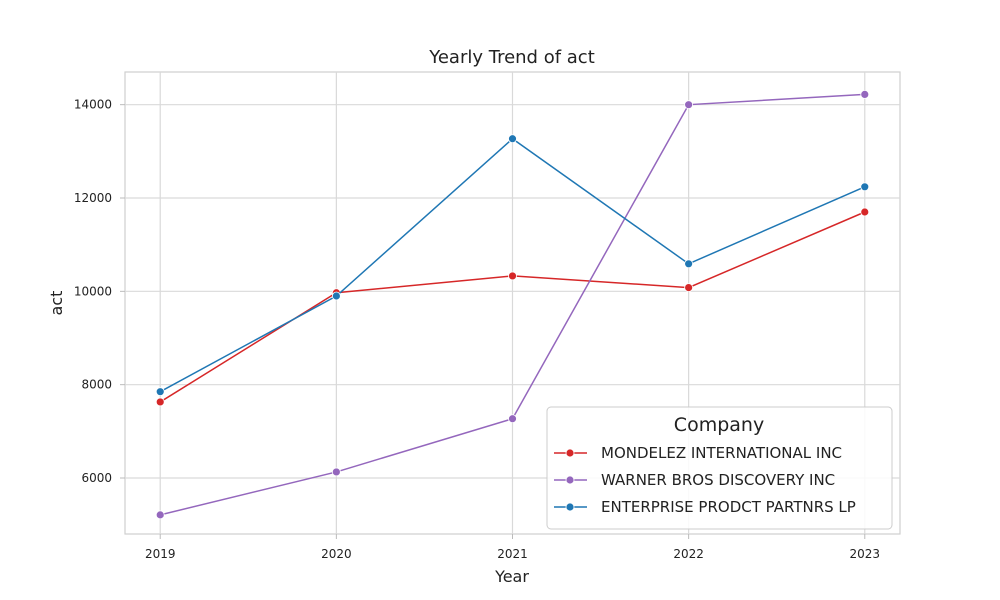 This screenshot has height=600, width=1000. I want to click on x-tick-label: 2021, so click(512, 554).